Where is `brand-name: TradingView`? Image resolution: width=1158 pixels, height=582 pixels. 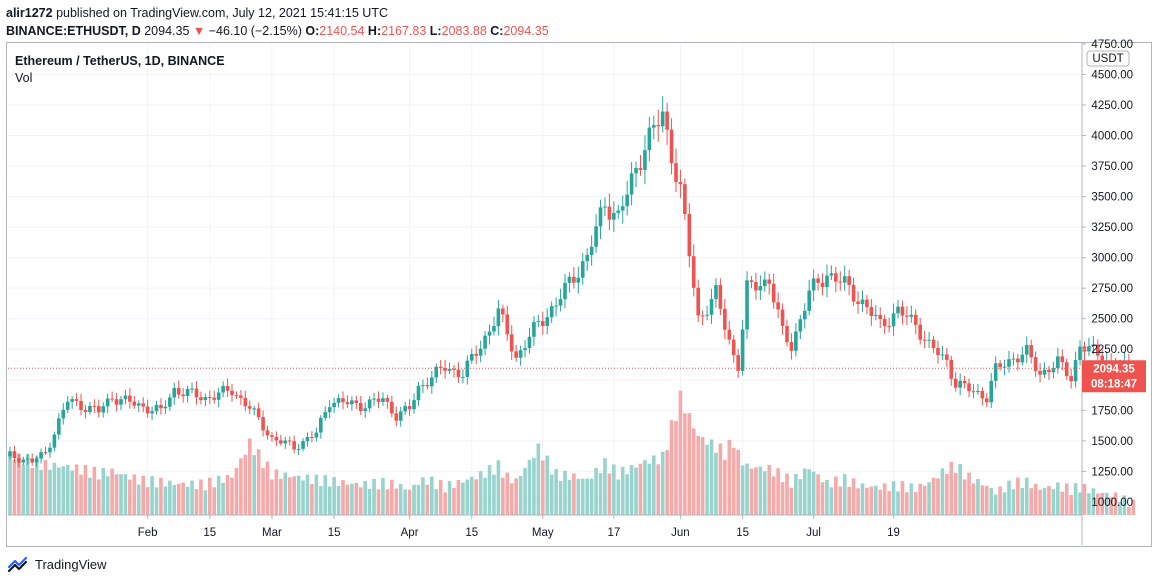
brand-name: TradingView is located at coordinates (71, 564).